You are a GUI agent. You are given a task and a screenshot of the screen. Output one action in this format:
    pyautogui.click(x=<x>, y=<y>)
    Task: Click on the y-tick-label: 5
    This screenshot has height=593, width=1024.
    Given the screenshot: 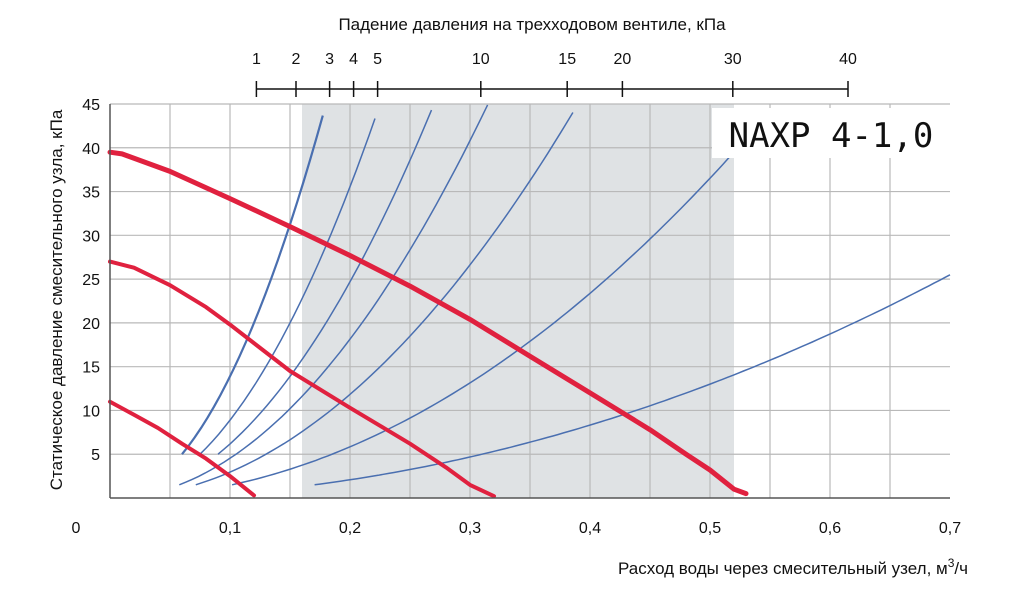 What is the action you would take?
    pyautogui.click(x=95, y=455)
    